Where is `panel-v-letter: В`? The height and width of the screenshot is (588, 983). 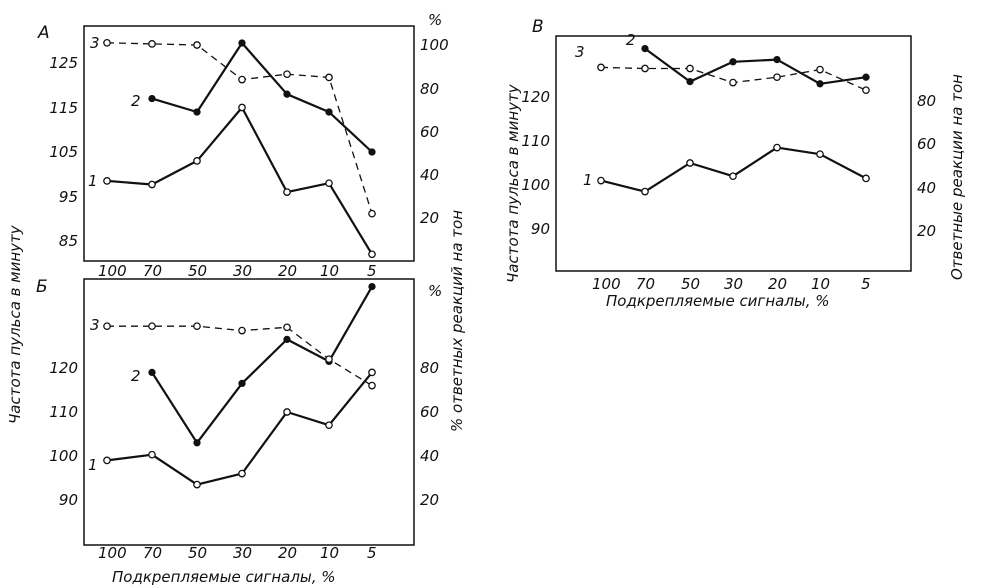 panel-v-letter: В is located at coordinates (538, 27).